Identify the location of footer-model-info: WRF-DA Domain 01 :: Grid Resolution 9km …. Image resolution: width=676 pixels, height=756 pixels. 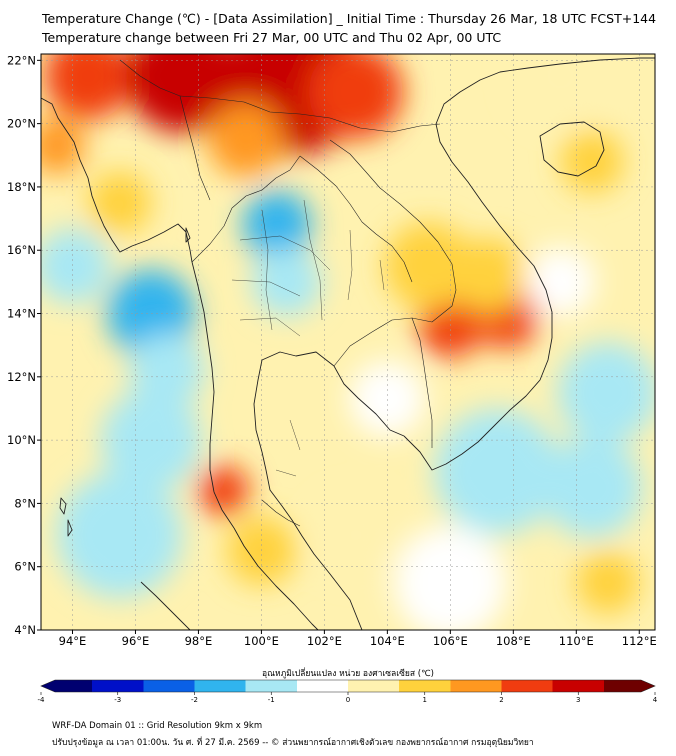
(157, 726).